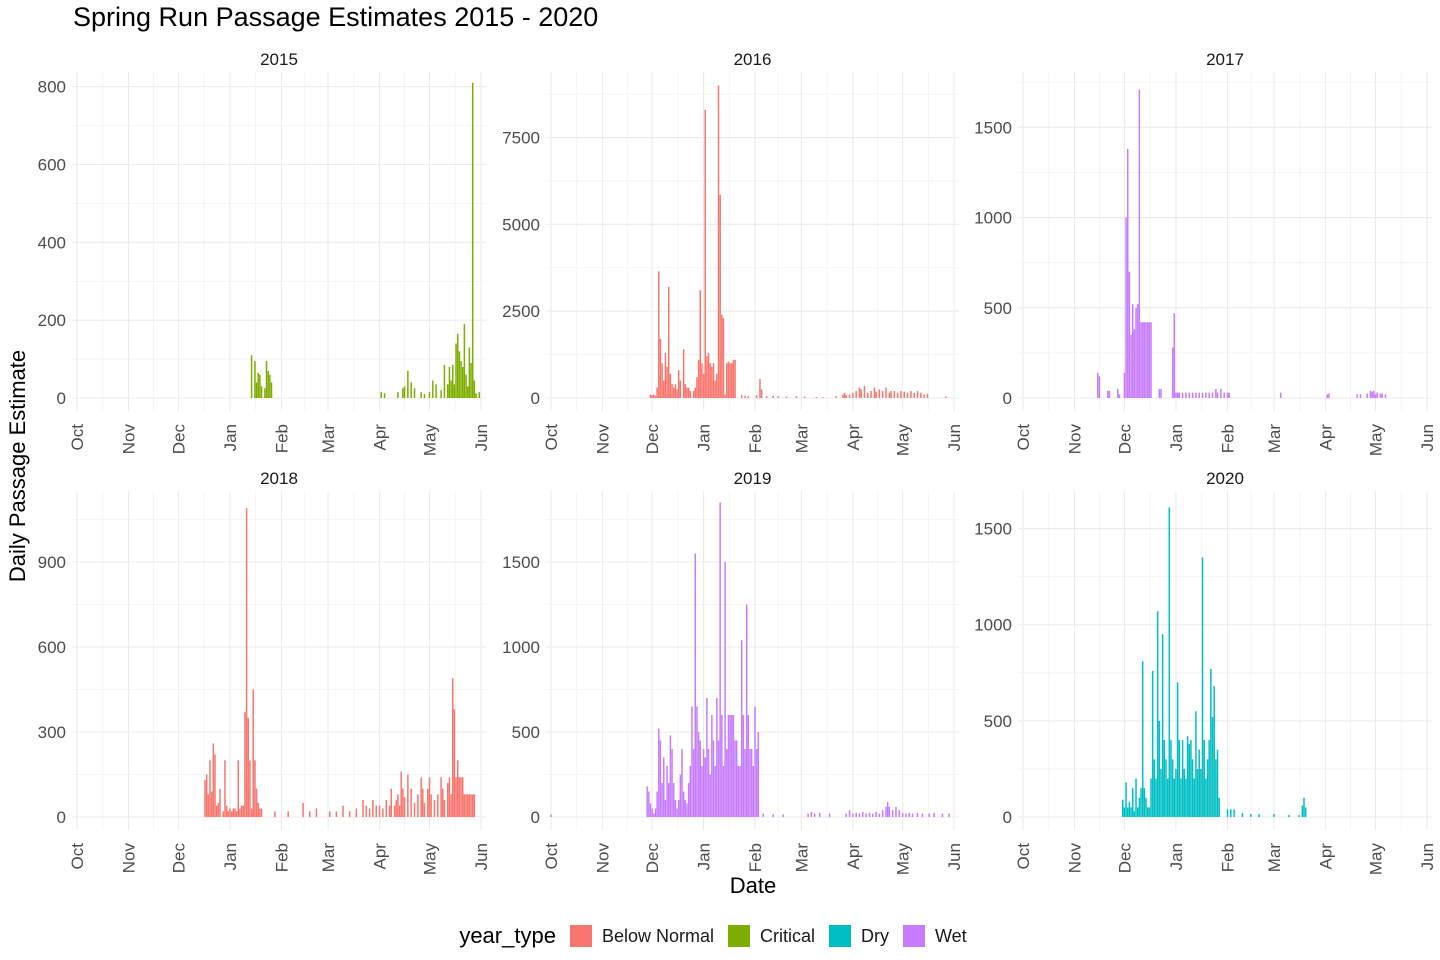  I want to click on legend-label-dry: Dry, so click(875, 935).